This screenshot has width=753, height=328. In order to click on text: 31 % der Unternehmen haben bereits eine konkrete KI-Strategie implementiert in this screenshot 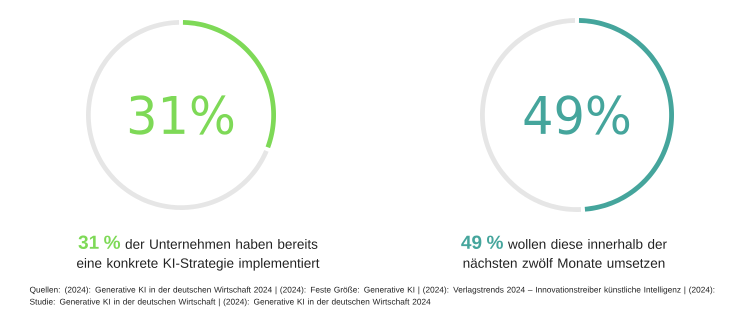, I will do `click(198, 253)`.